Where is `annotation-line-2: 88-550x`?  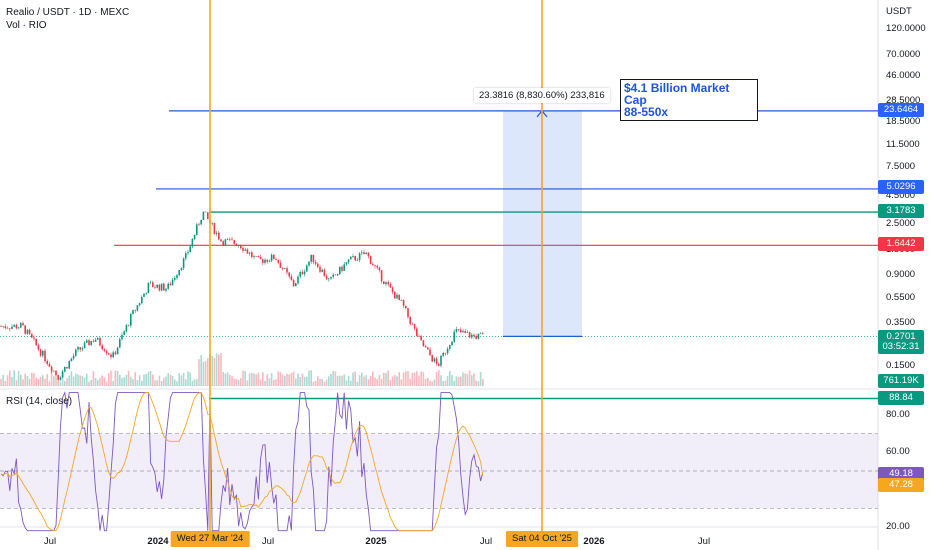
annotation-line-2: 88-550x is located at coordinates (646, 112).